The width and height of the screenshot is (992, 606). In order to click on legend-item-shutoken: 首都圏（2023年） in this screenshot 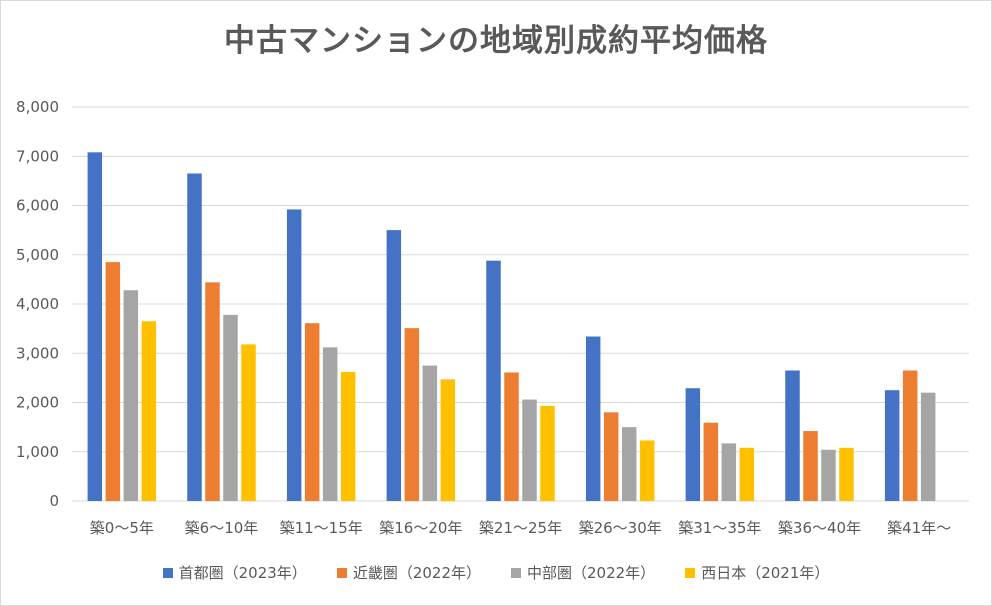, I will do `click(234, 572)`.